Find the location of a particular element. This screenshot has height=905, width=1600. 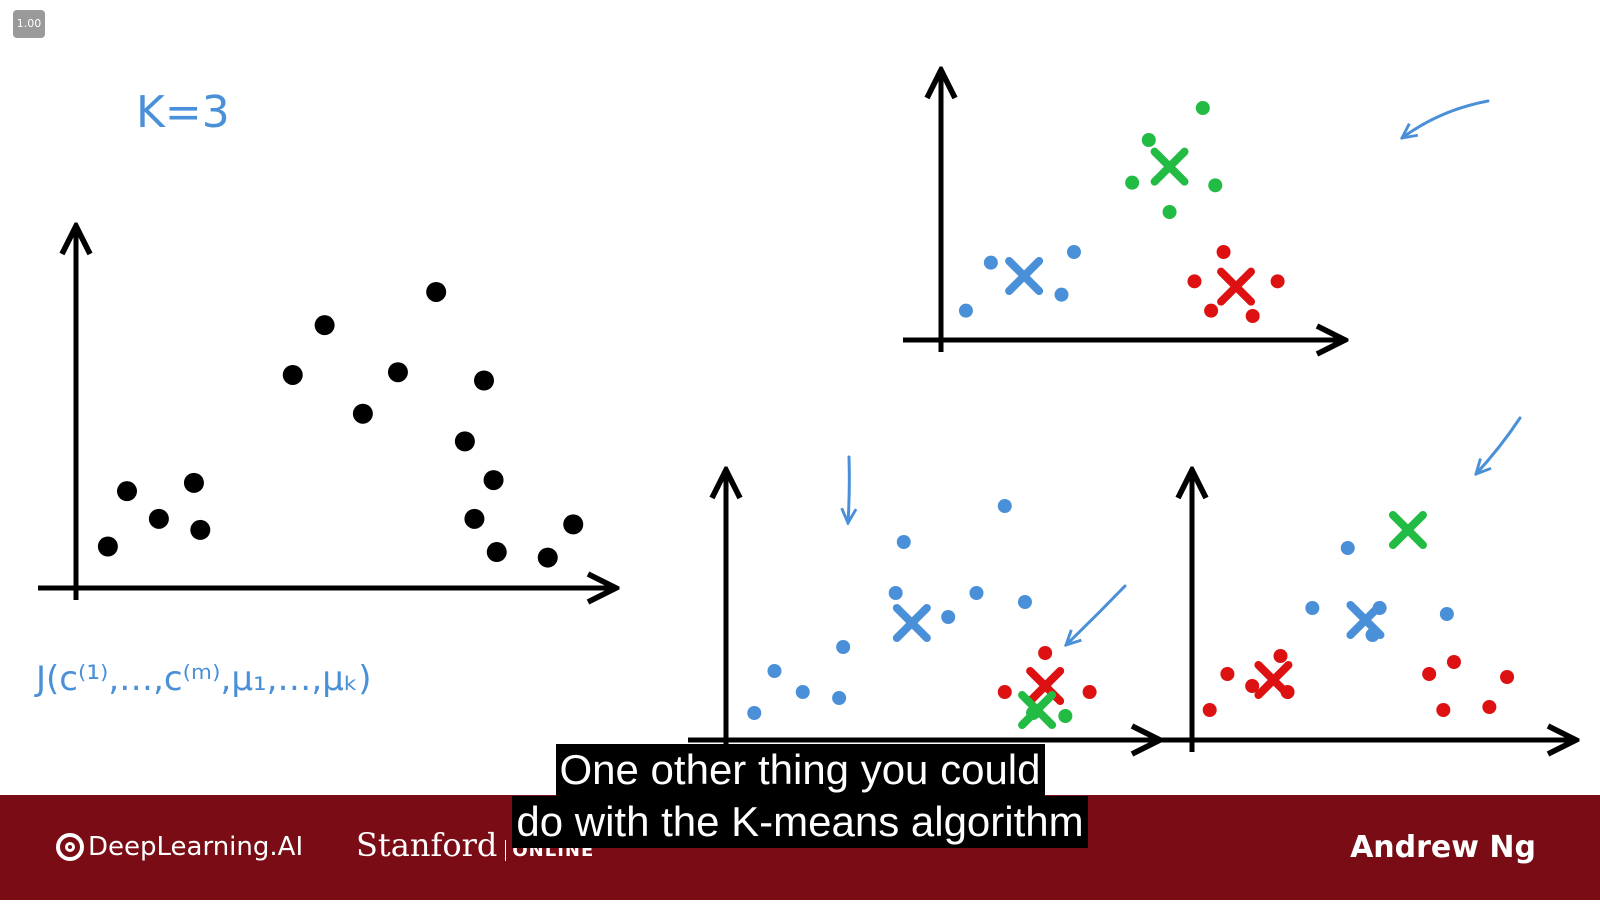

caption-line-2-row: do with the K-means algorithm is located at coordinates (800, 822).